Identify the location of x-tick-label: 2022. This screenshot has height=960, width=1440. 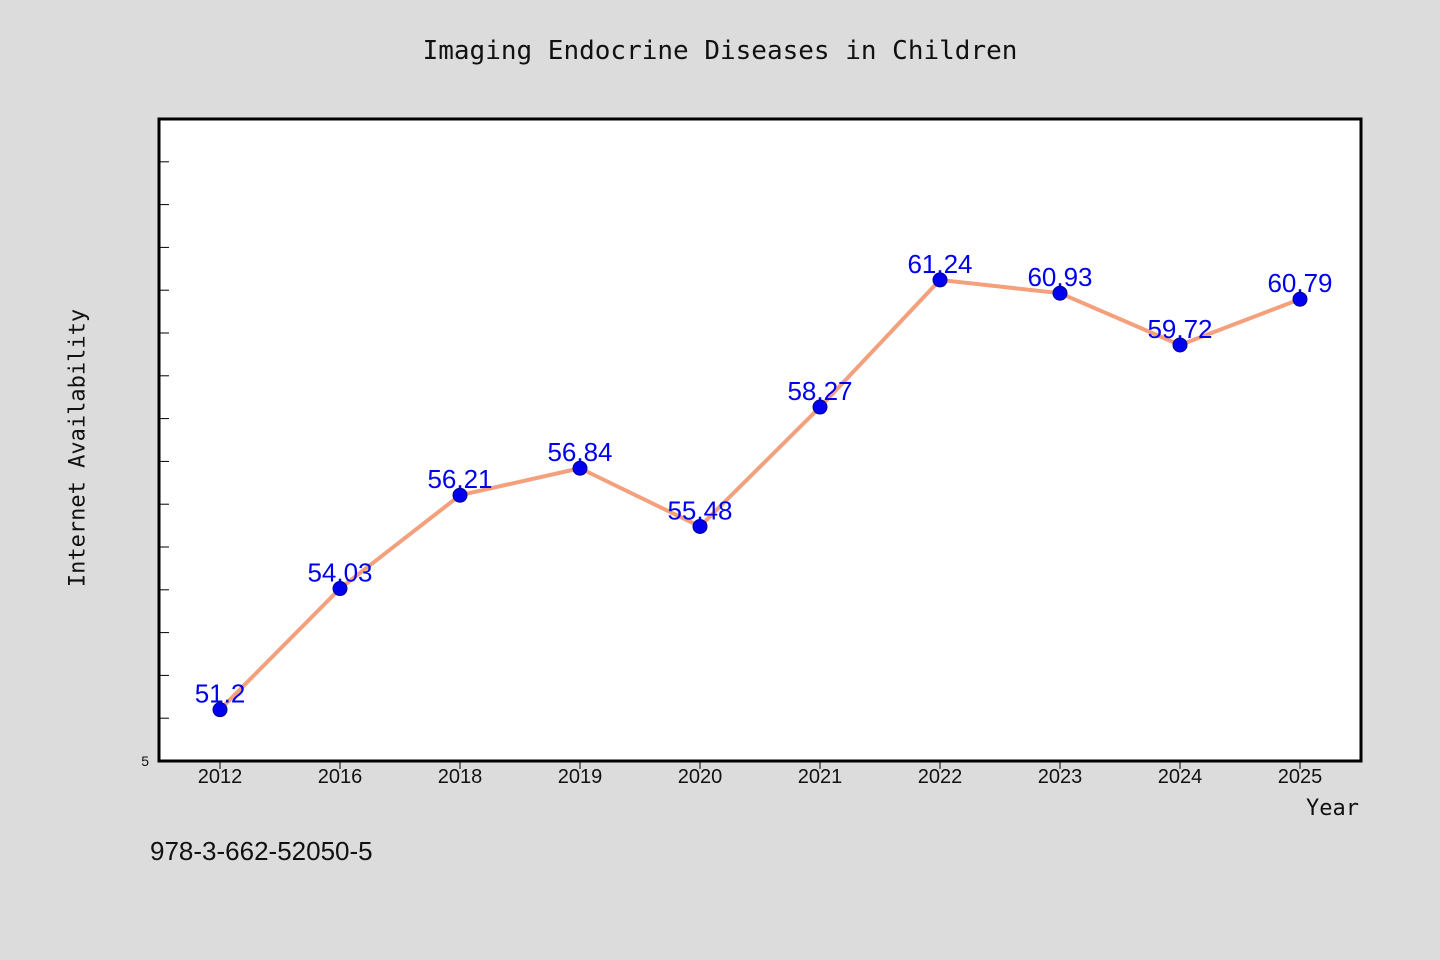
(940, 777).